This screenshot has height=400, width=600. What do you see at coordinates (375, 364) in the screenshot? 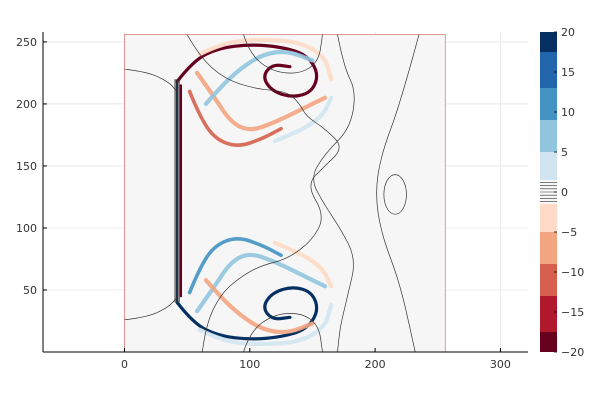
I see `x-tick-label: 200` at bounding box center [375, 364].